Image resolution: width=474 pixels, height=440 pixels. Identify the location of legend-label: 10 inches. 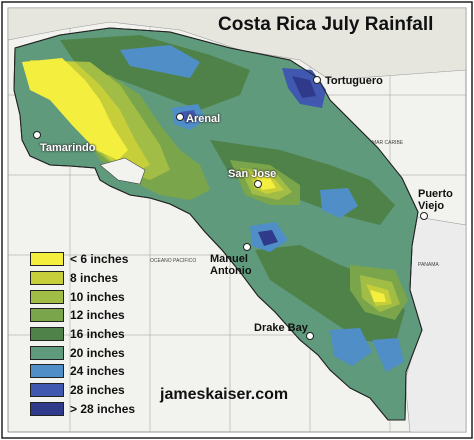
(97, 296).